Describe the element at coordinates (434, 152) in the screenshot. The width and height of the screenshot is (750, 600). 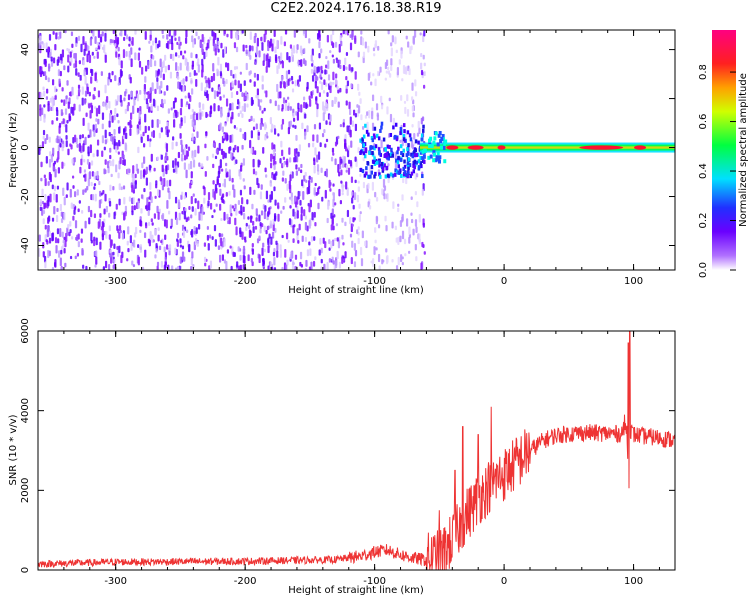
I see `band-fringe` at that location.